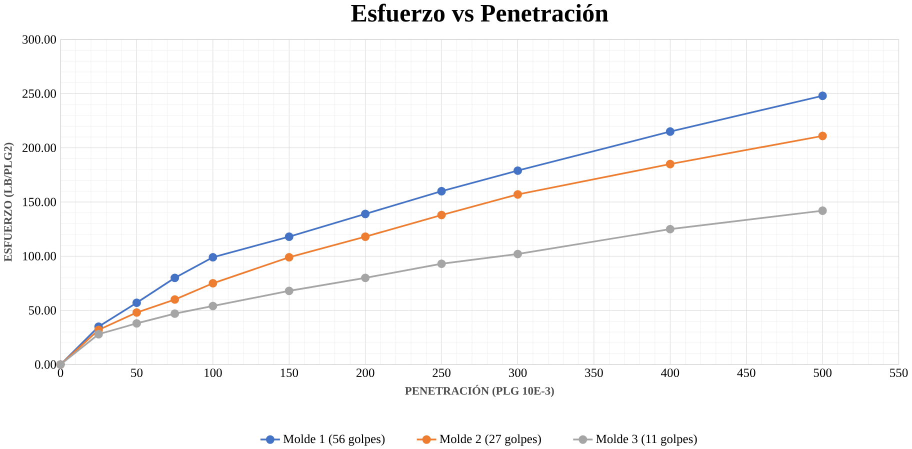  Describe the element at coordinates (899, 372) in the screenshot. I see `x-tick-label: 550` at that location.